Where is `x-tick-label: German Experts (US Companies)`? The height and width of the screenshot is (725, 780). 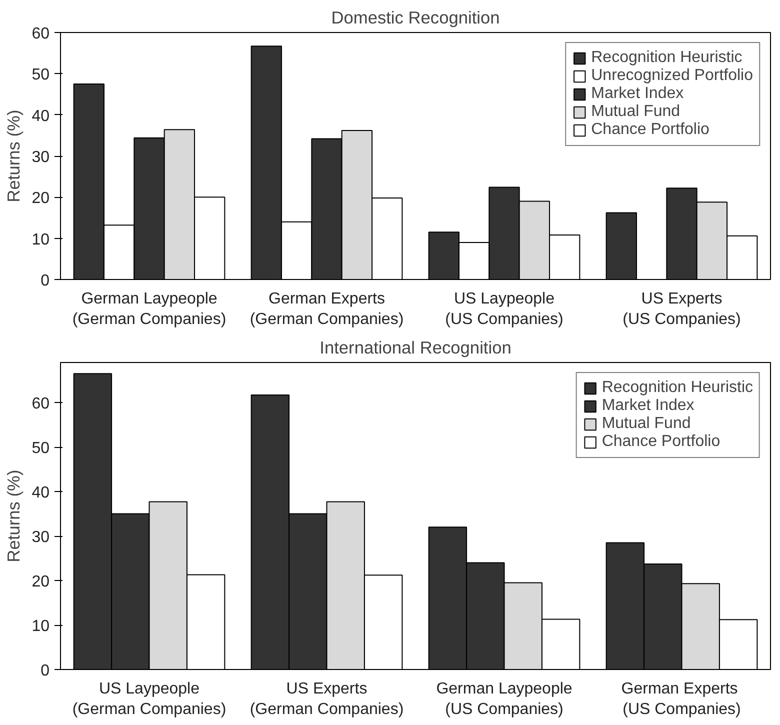 x-tick-label: German Experts (US Companies) is located at coordinates (681, 699).